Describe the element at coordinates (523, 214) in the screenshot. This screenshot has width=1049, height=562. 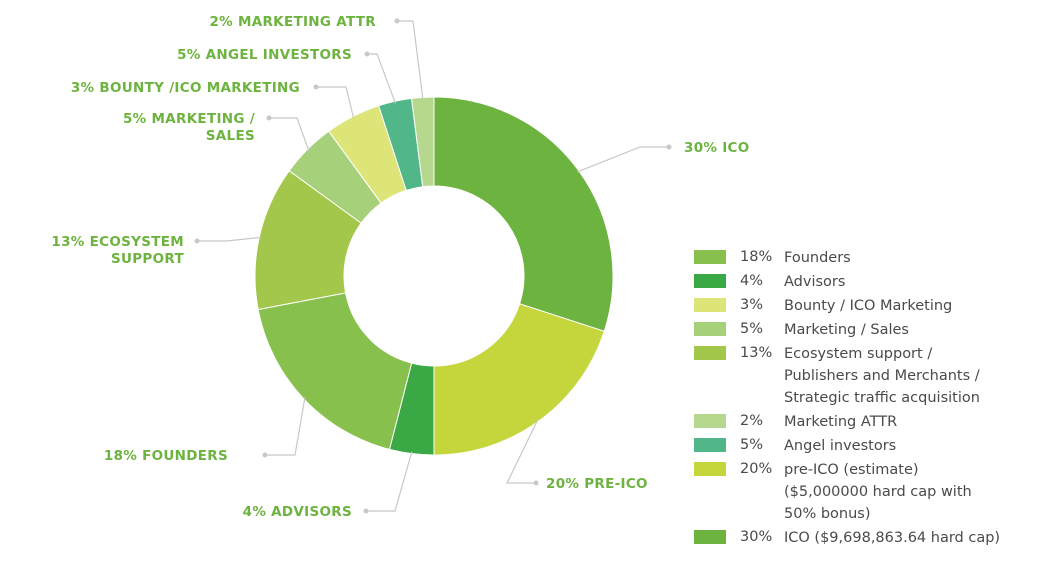
I see `slice-30-ico` at that location.